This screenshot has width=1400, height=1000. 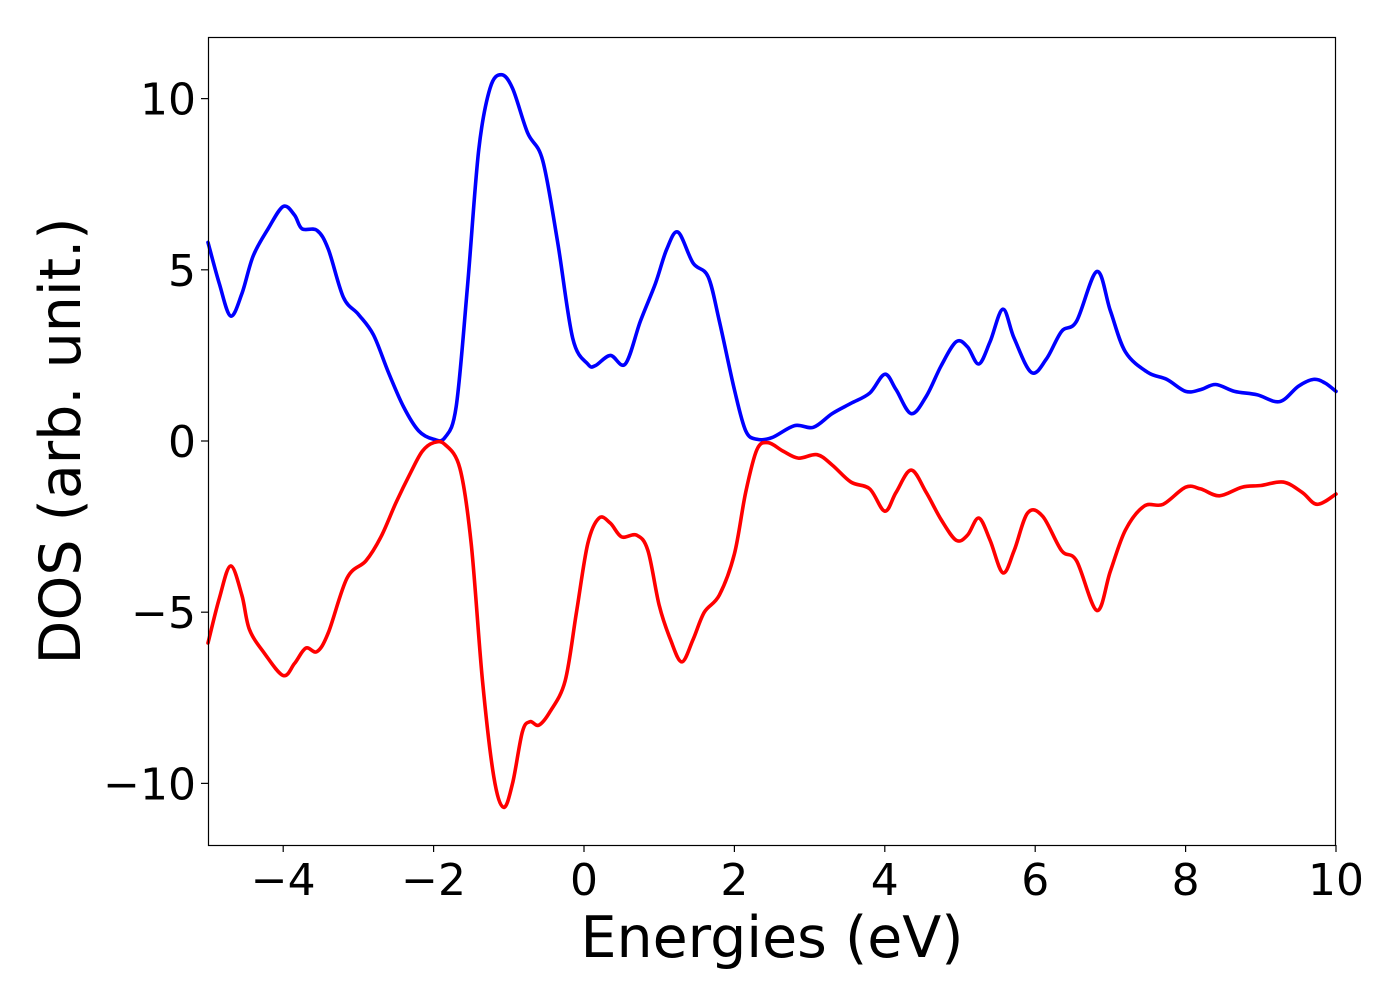 I want to click on x-tick-label: 6, so click(x=1035, y=880).